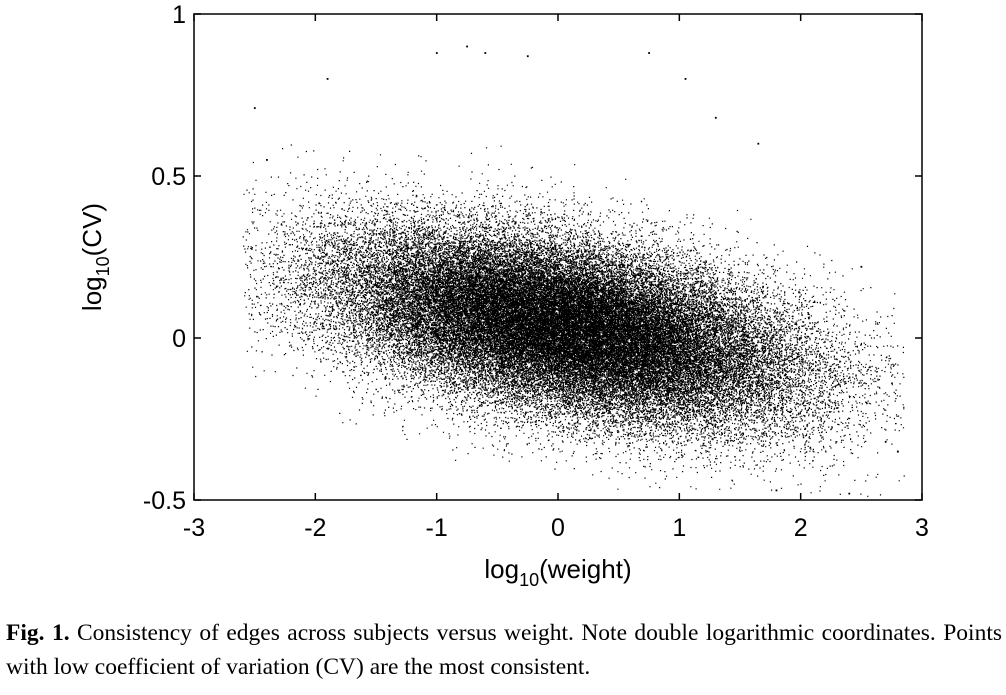  I want to click on x-tick-label: -2, so click(315, 528).